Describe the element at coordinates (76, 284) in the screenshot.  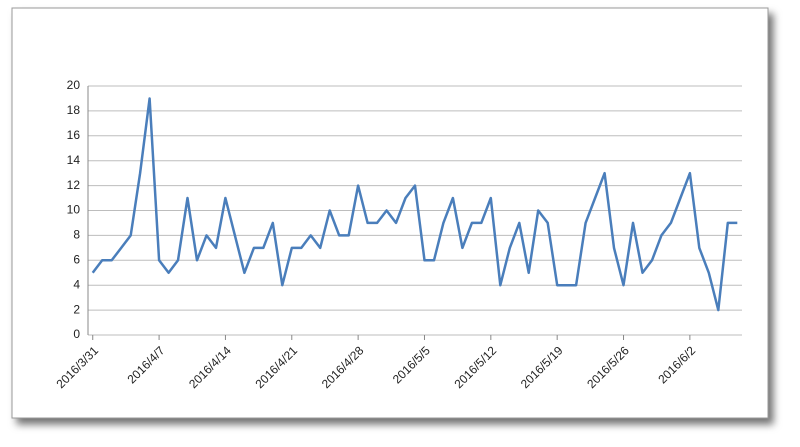
I see `y-tick-label: 4` at that location.